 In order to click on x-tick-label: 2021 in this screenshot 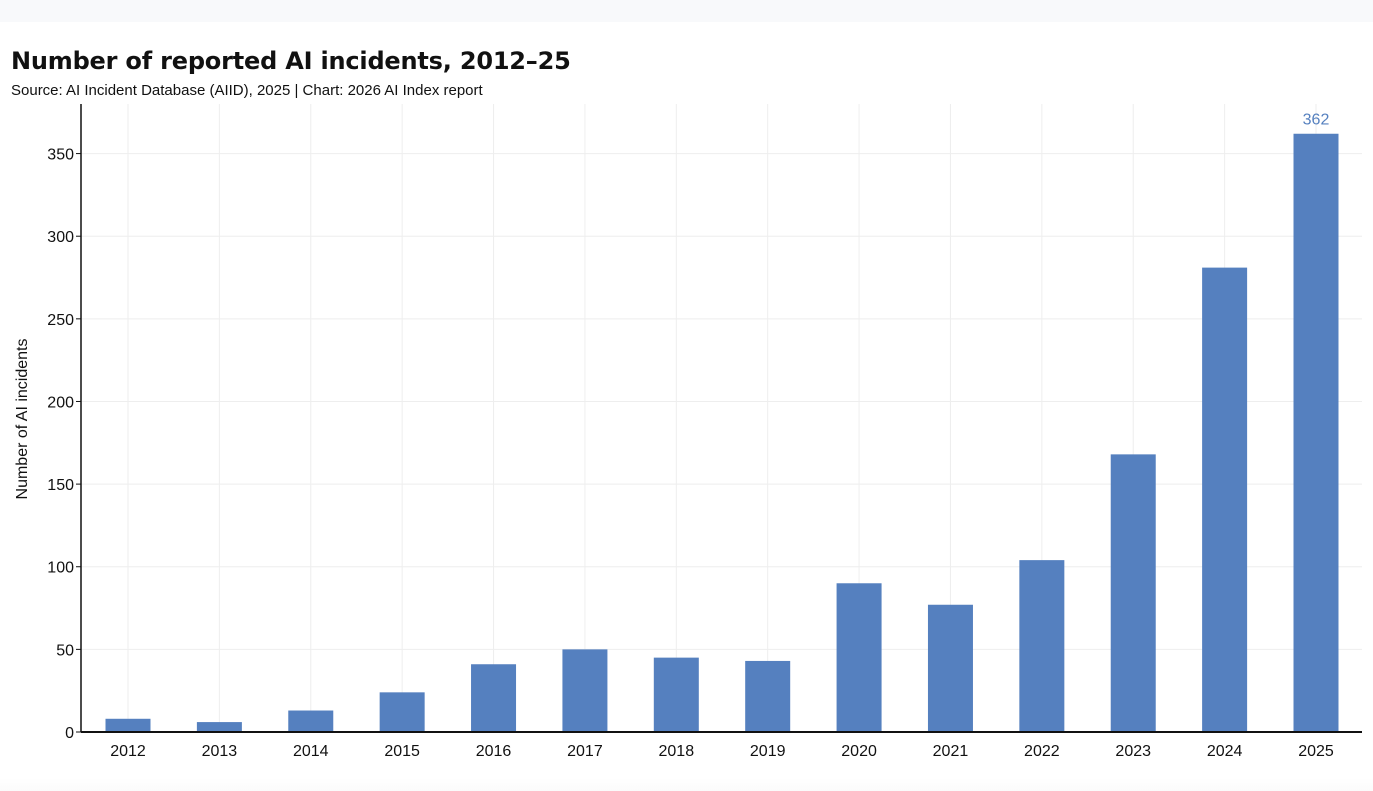, I will do `click(951, 751)`.